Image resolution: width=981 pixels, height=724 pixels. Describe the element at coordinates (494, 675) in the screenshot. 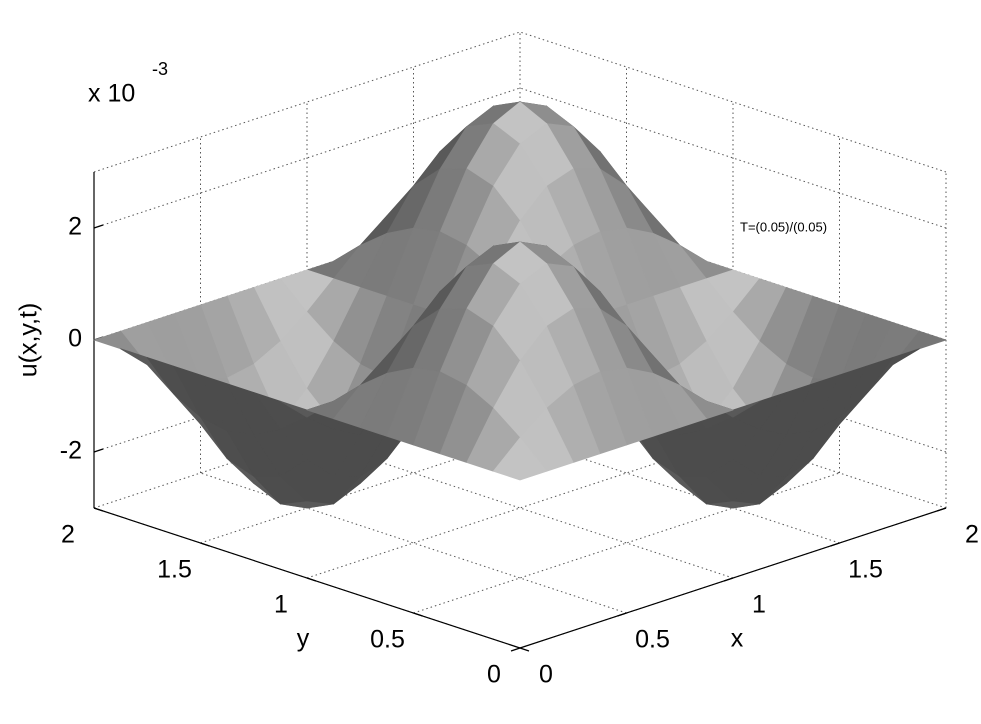

I see `y-tick-label: 0` at that location.